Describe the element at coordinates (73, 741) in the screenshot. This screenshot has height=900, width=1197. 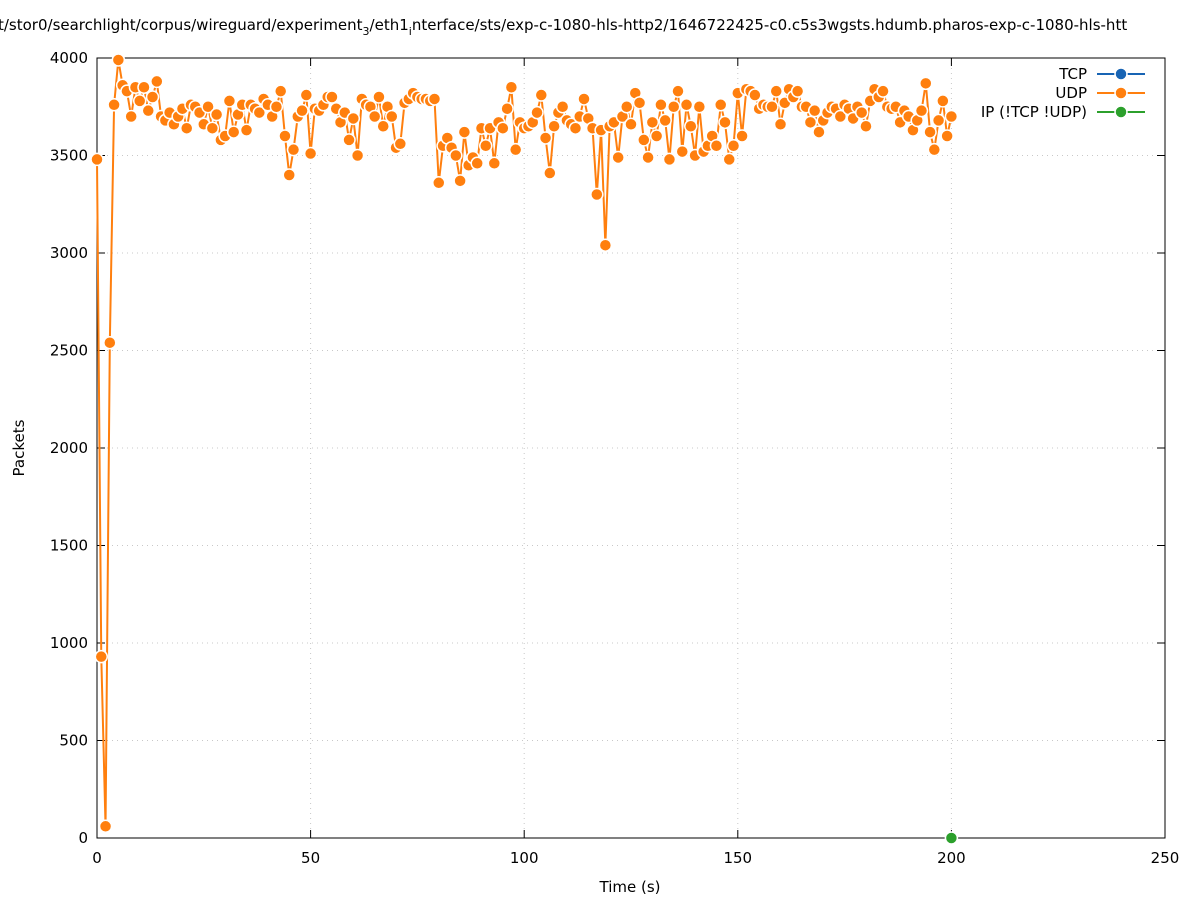
I see `y-tick-label: 500` at that location.